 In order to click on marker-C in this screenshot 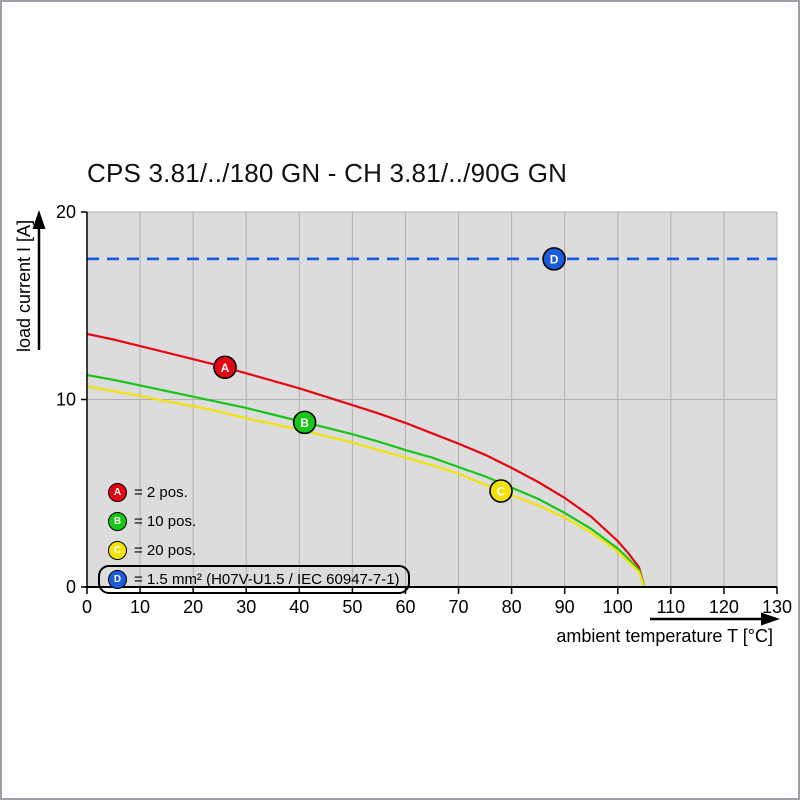, I will do `click(501, 491)`.